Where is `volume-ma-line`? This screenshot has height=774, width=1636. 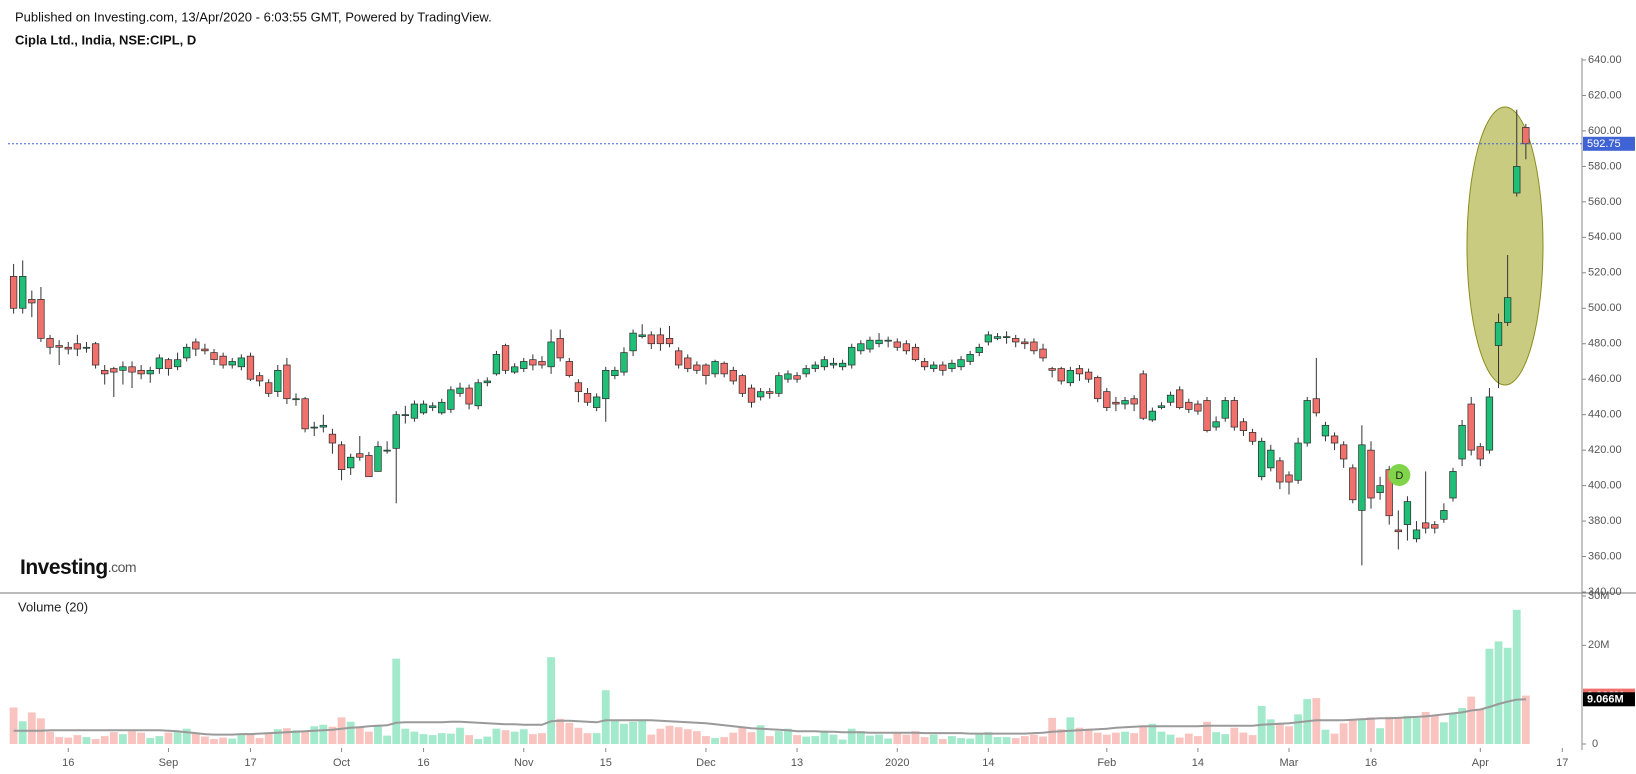
volume-ma-line is located at coordinates (769, 717).